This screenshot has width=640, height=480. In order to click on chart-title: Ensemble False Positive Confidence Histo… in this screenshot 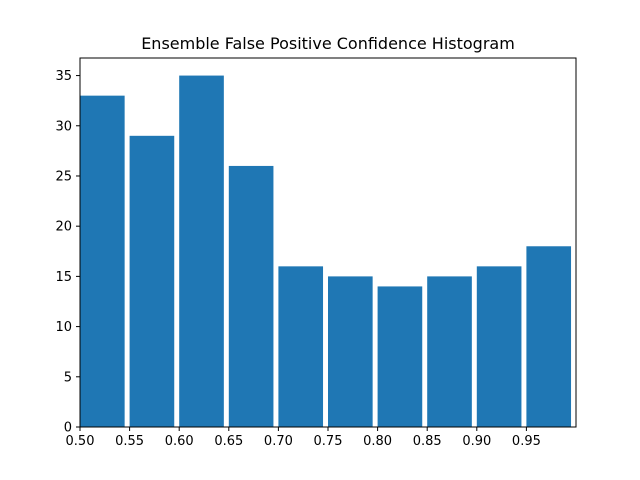, I will do `click(328, 43)`.